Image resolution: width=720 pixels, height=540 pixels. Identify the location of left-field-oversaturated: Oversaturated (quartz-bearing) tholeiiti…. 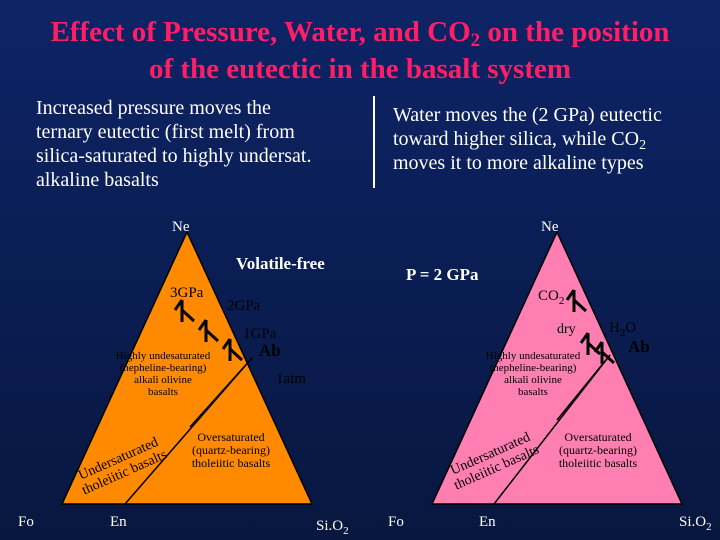
(231, 450).